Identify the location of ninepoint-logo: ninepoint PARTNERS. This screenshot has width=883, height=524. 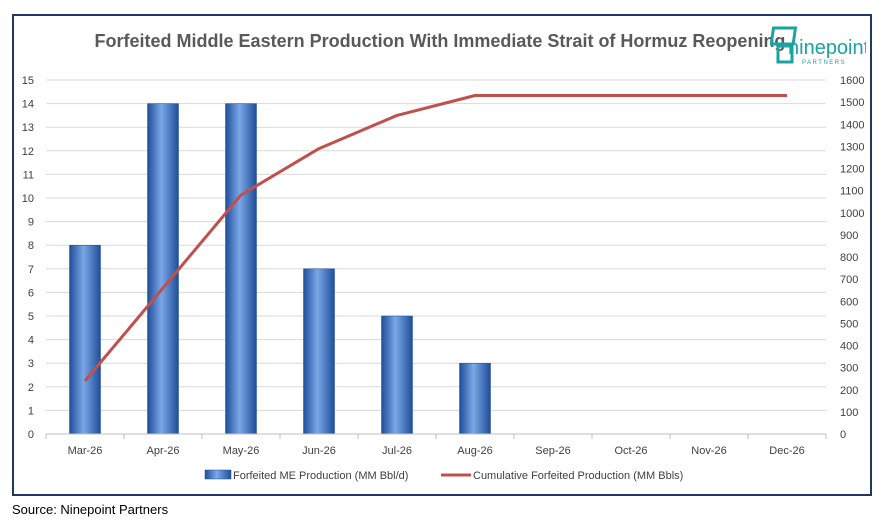
(818, 46).